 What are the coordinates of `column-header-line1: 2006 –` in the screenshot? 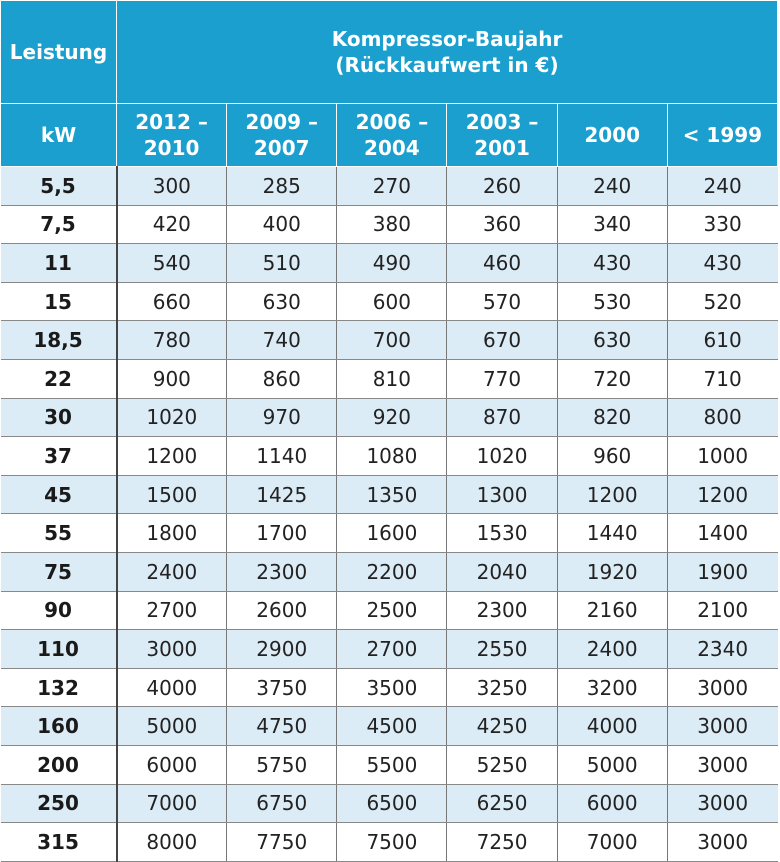 It's located at (392, 122).